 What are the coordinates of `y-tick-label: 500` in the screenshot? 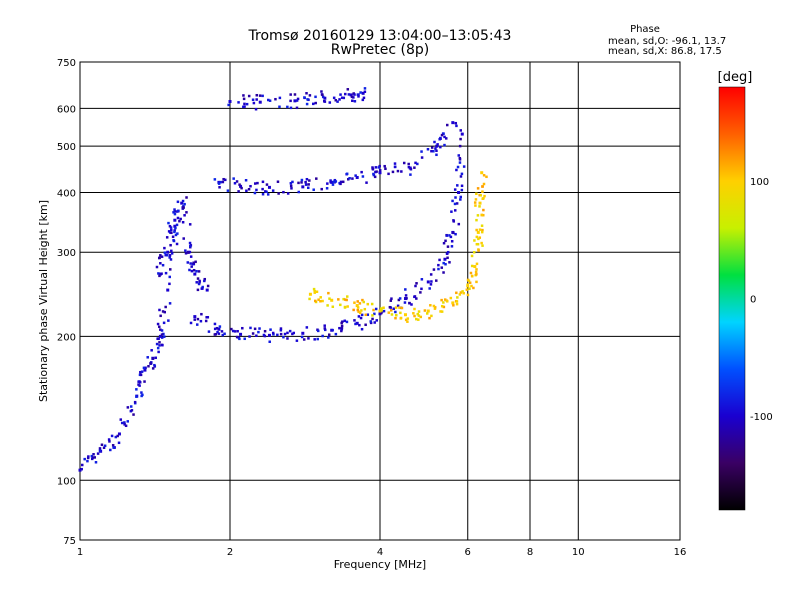 It's located at (66, 147).